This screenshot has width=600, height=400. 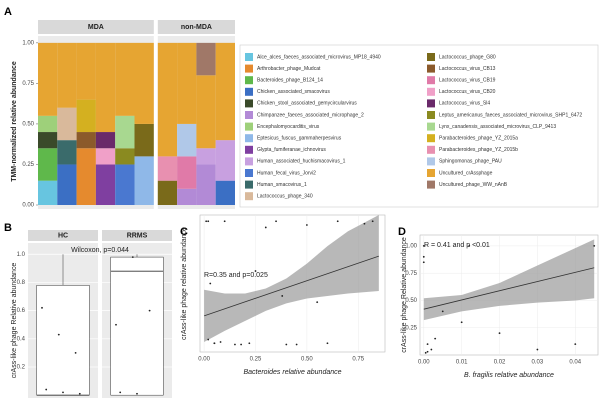 What do you see at coordinates (301, 162) in the screenshot?
I see `legend-label: Human_associated_huchismacovirus_1` at bounding box center [301, 162].